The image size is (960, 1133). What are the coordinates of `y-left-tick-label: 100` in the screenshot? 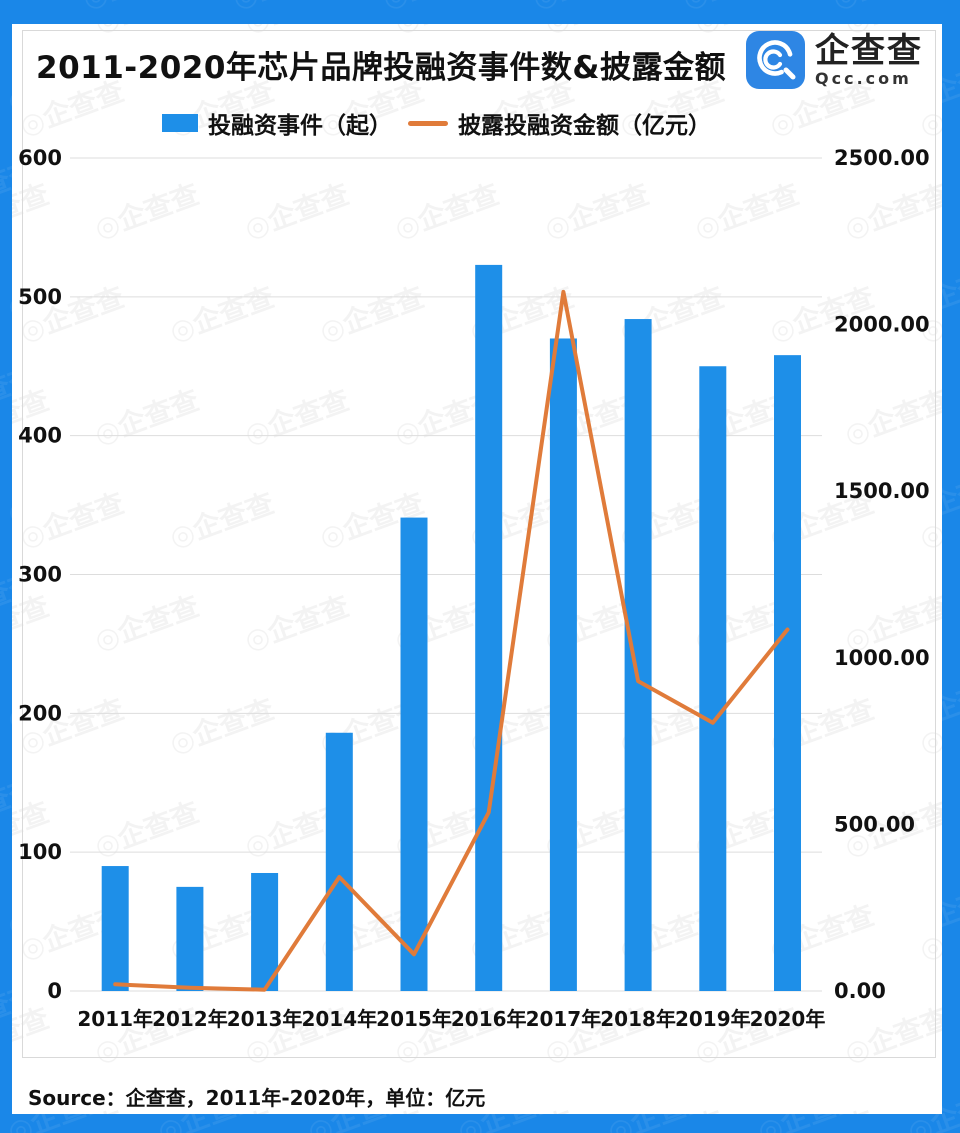 It's located at (40, 852).